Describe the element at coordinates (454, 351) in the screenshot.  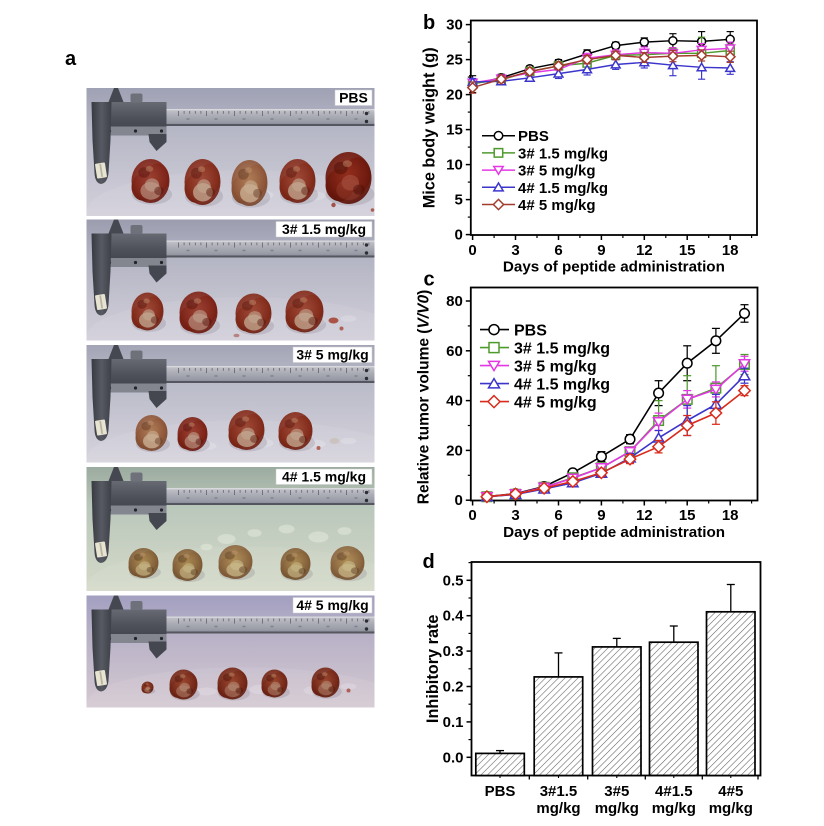
I see `svg-text: 60` at that location.